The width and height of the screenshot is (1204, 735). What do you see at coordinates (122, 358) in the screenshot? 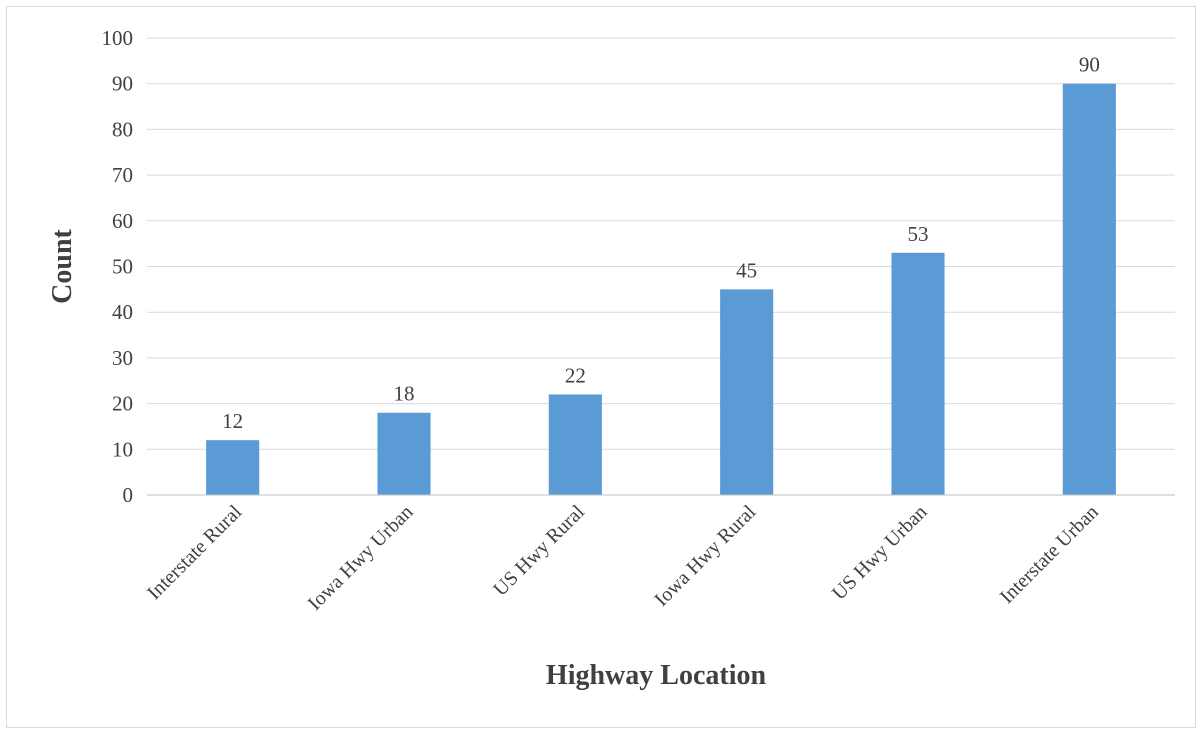
I see `y-tick-label: 30` at bounding box center [122, 358].